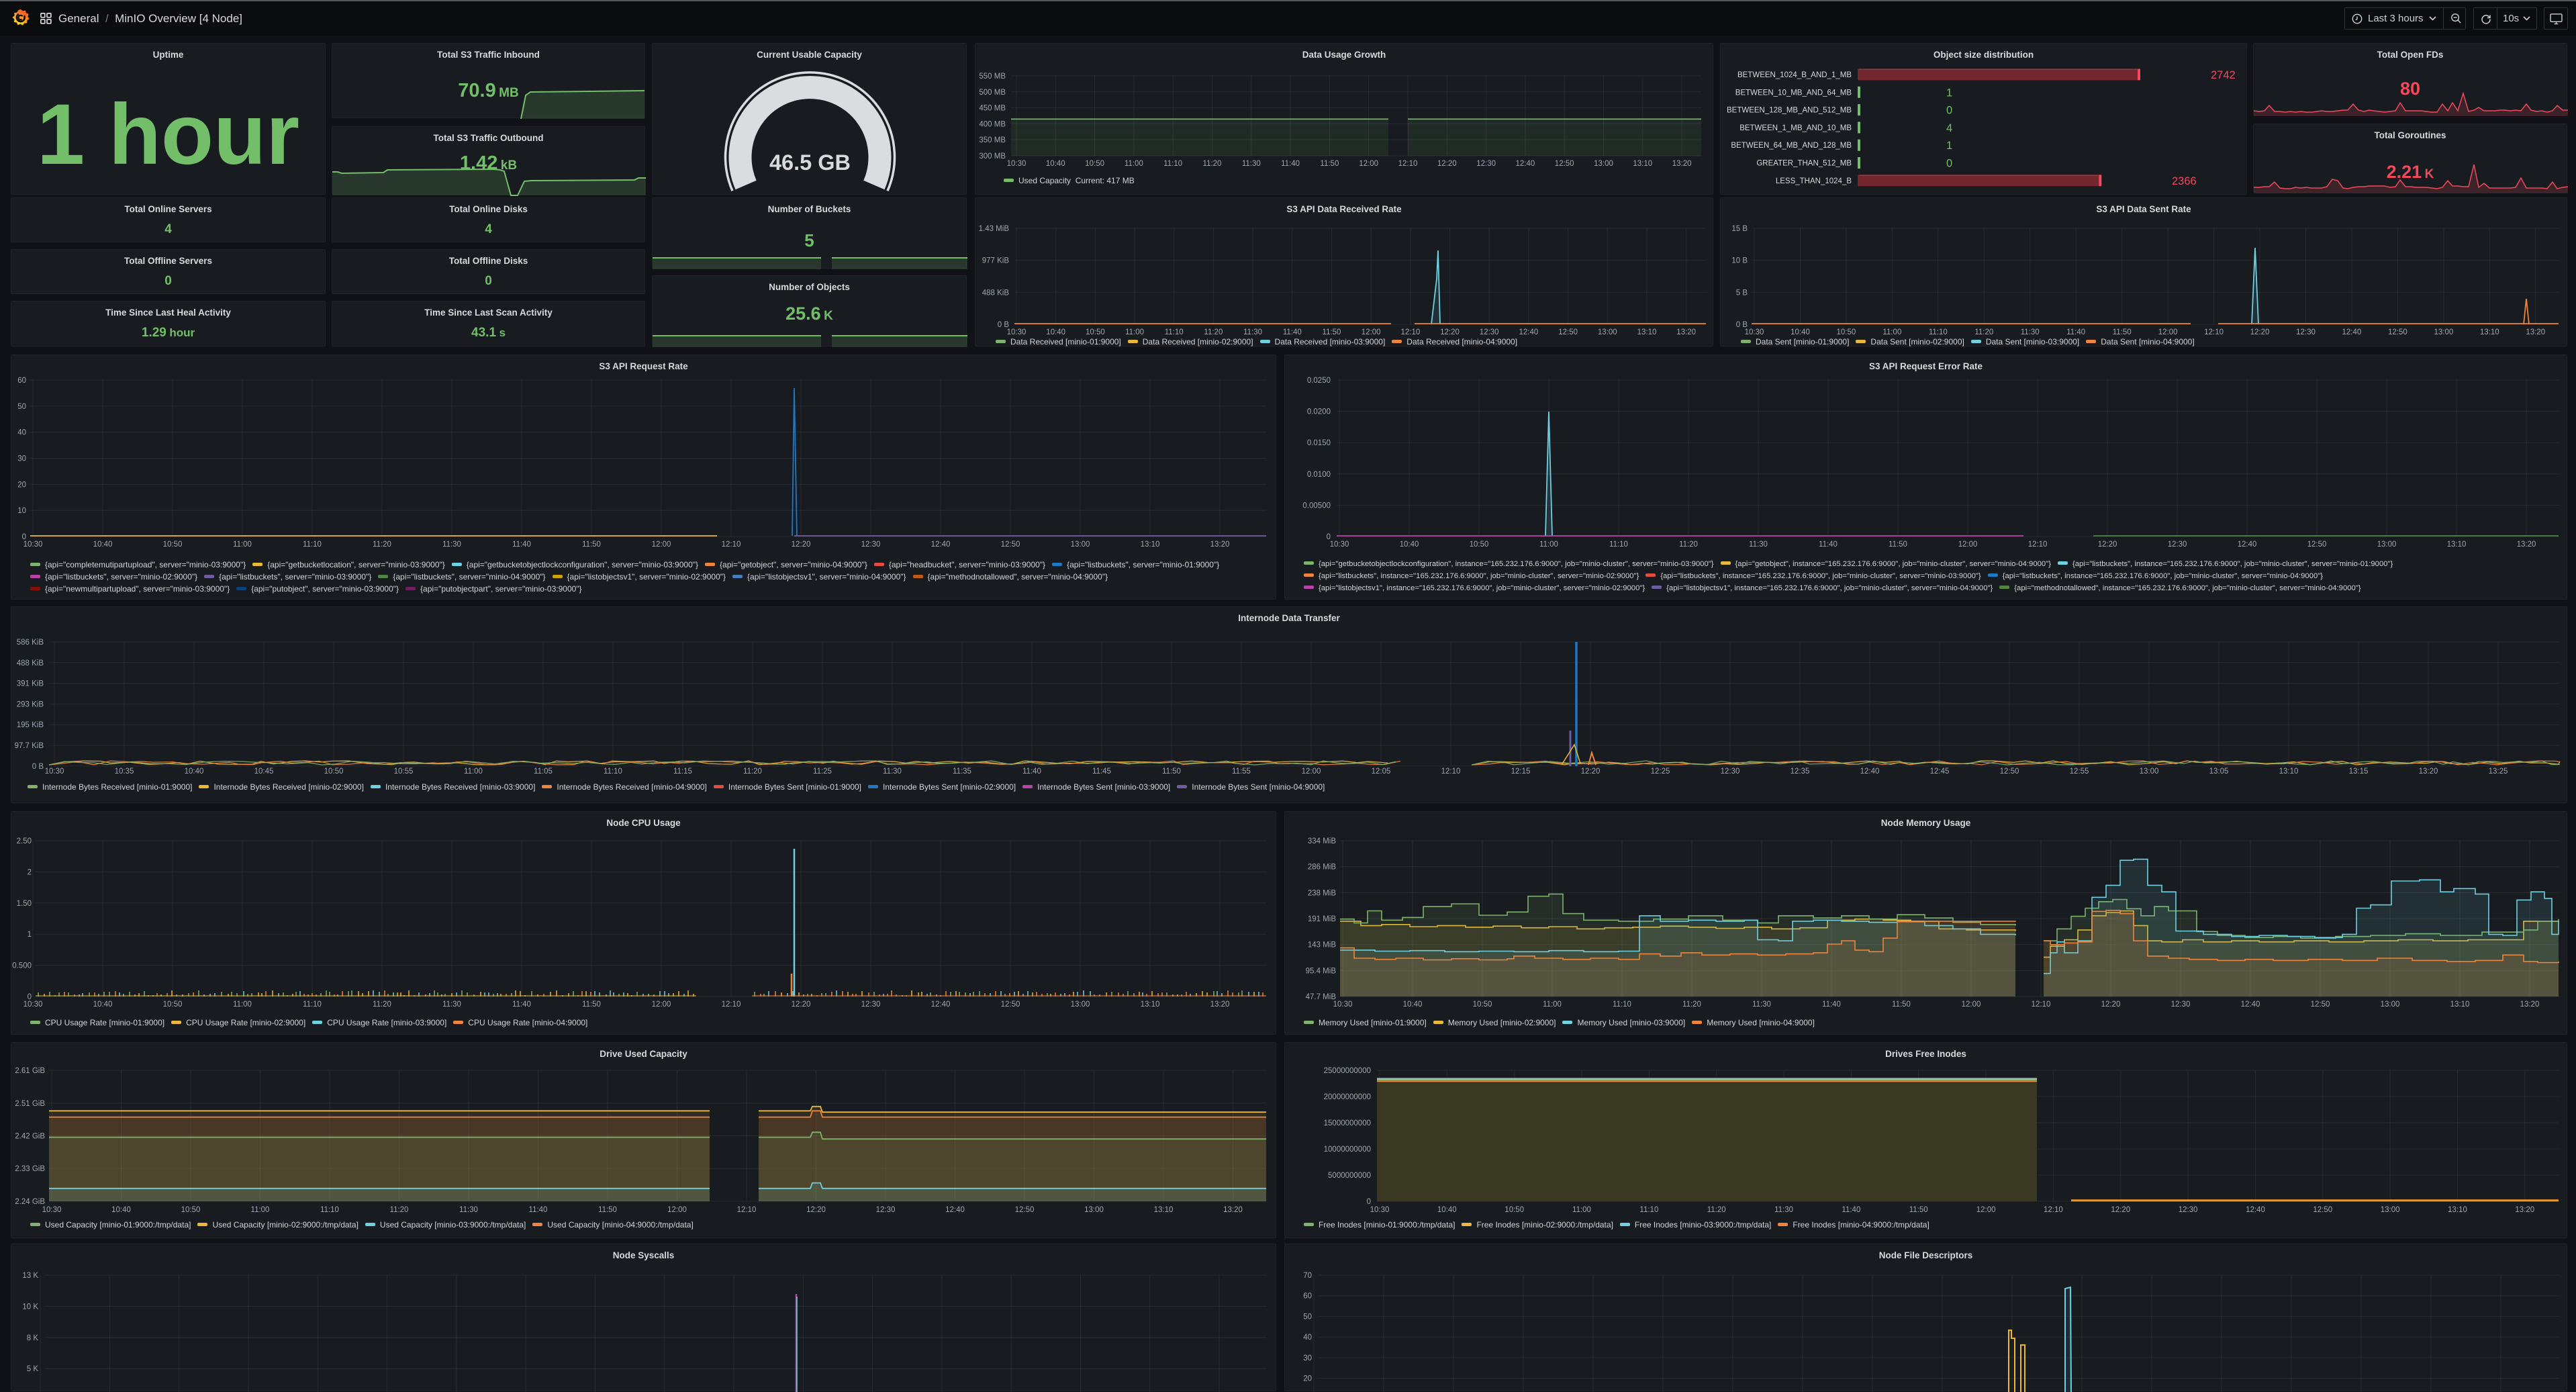  What do you see at coordinates (31, 684) in the screenshot?
I see `svg-text: 391 KiB` at bounding box center [31, 684].